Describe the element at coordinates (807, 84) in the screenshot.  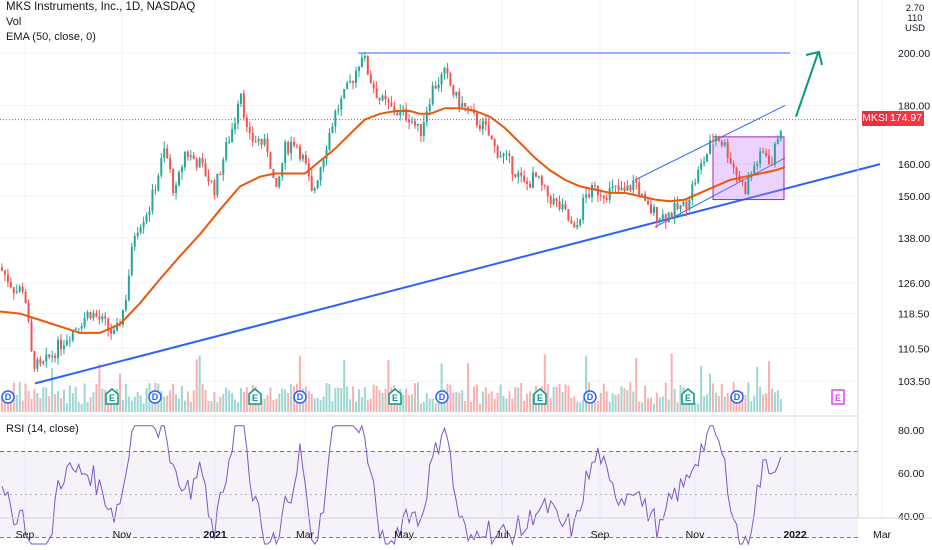
I see `breakout-arrow` at that location.